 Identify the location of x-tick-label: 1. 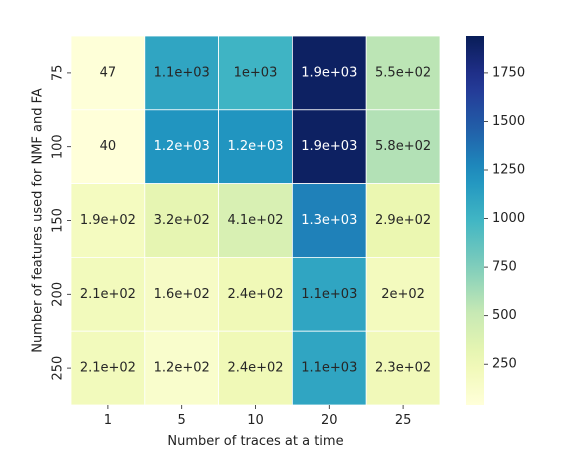
(108, 420).